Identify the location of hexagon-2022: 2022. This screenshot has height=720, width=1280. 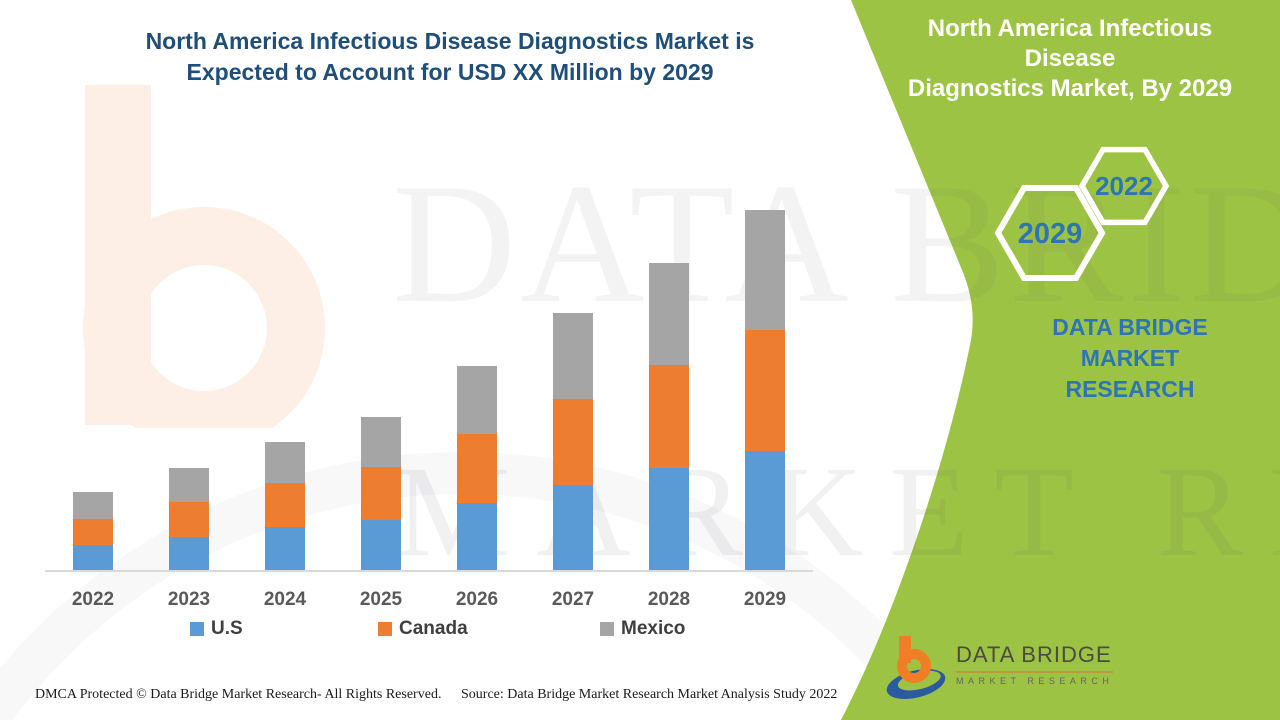
(1124, 186).